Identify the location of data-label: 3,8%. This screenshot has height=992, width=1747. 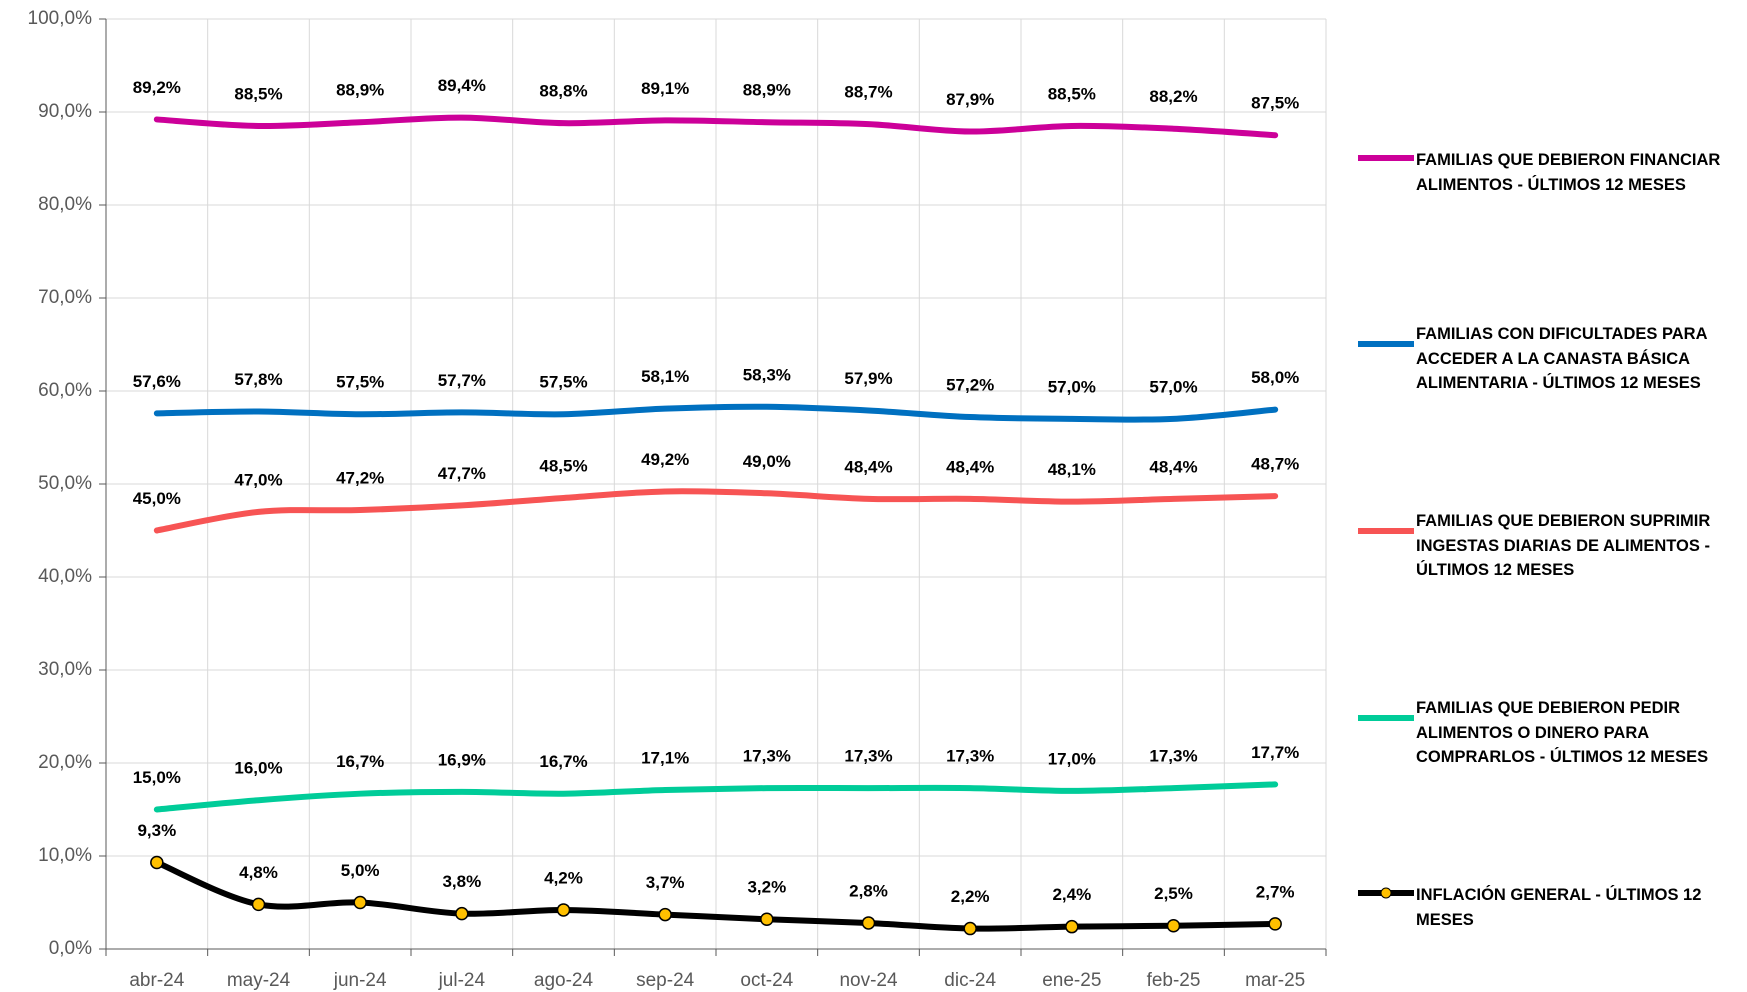
(461, 881).